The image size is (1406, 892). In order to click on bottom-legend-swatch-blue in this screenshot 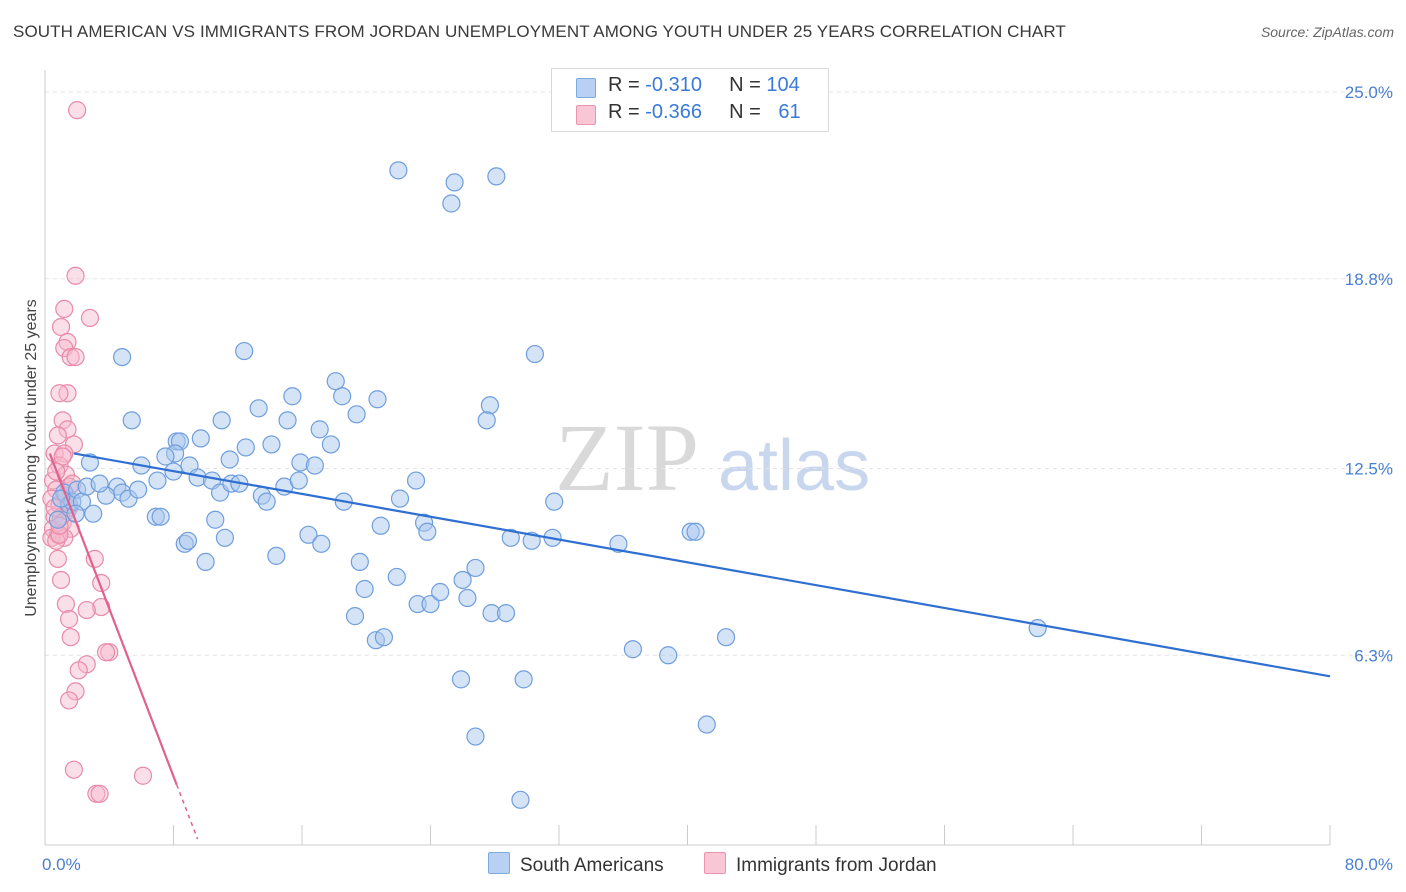, I will do `click(499, 863)`.